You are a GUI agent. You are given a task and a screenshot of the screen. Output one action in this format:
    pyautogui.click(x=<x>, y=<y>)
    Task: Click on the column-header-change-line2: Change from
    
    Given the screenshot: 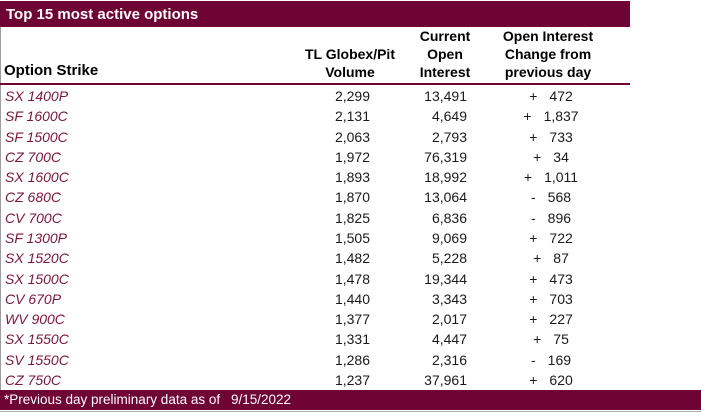 What is the action you would take?
    pyautogui.click(x=548, y=54)
    